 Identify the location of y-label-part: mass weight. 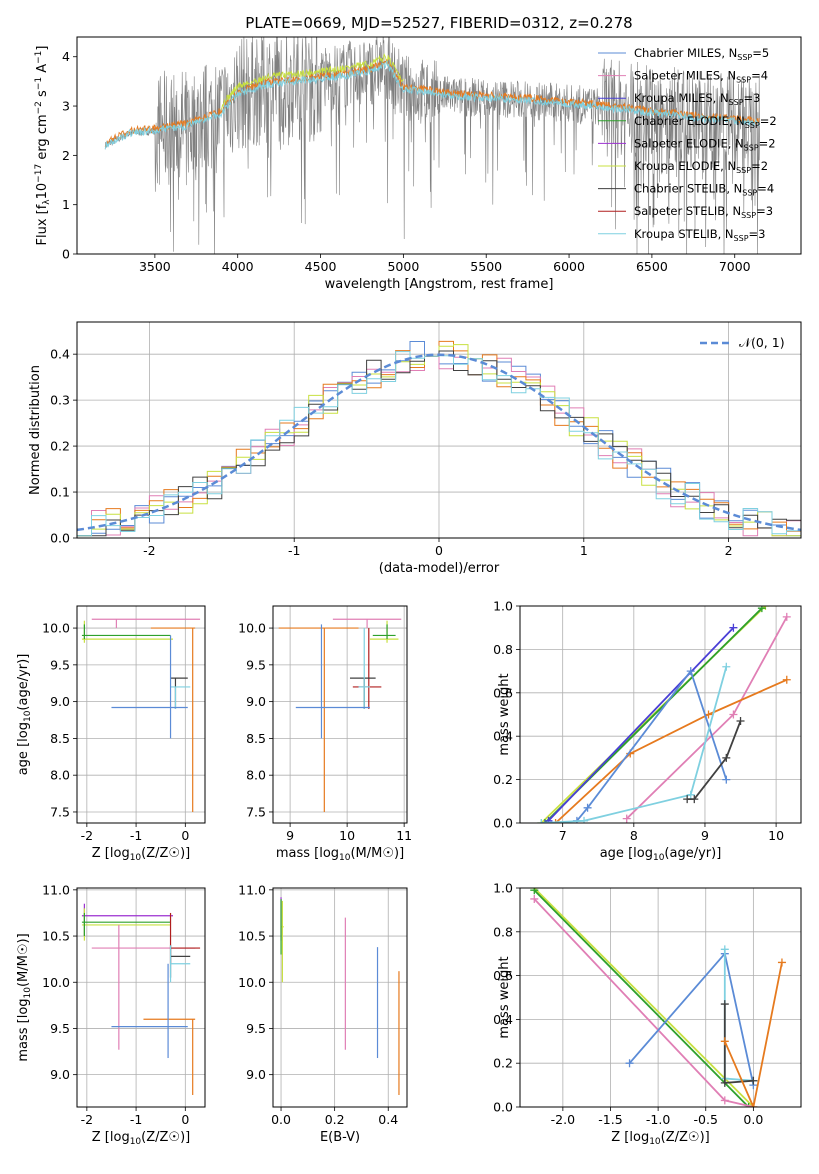
(504, 714).